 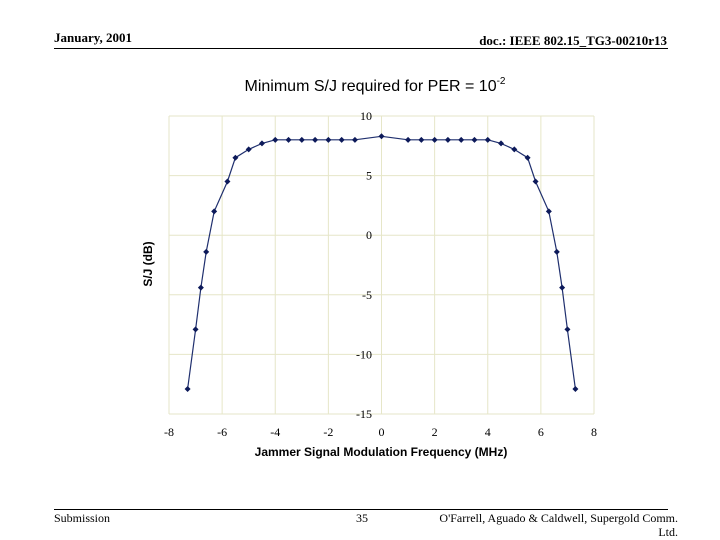 I want to click on header-rule, so click(x=361, y=48).